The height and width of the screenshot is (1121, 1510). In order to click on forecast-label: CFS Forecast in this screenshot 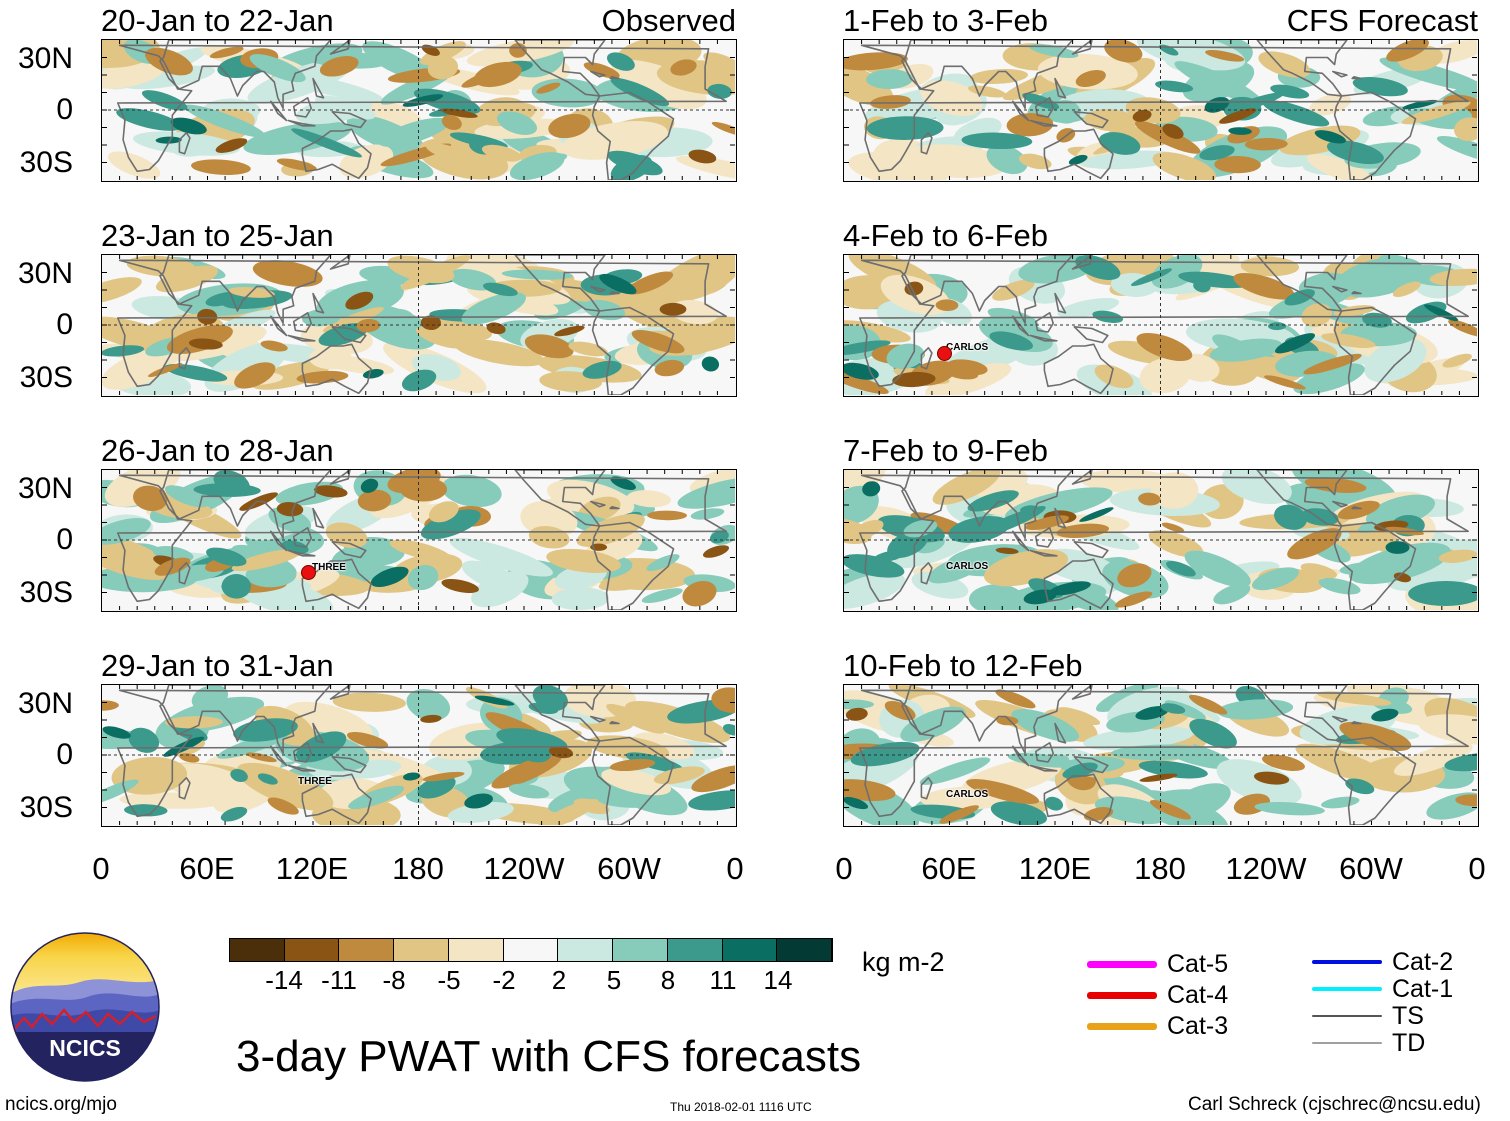, I will do `click(1382, 20)`.